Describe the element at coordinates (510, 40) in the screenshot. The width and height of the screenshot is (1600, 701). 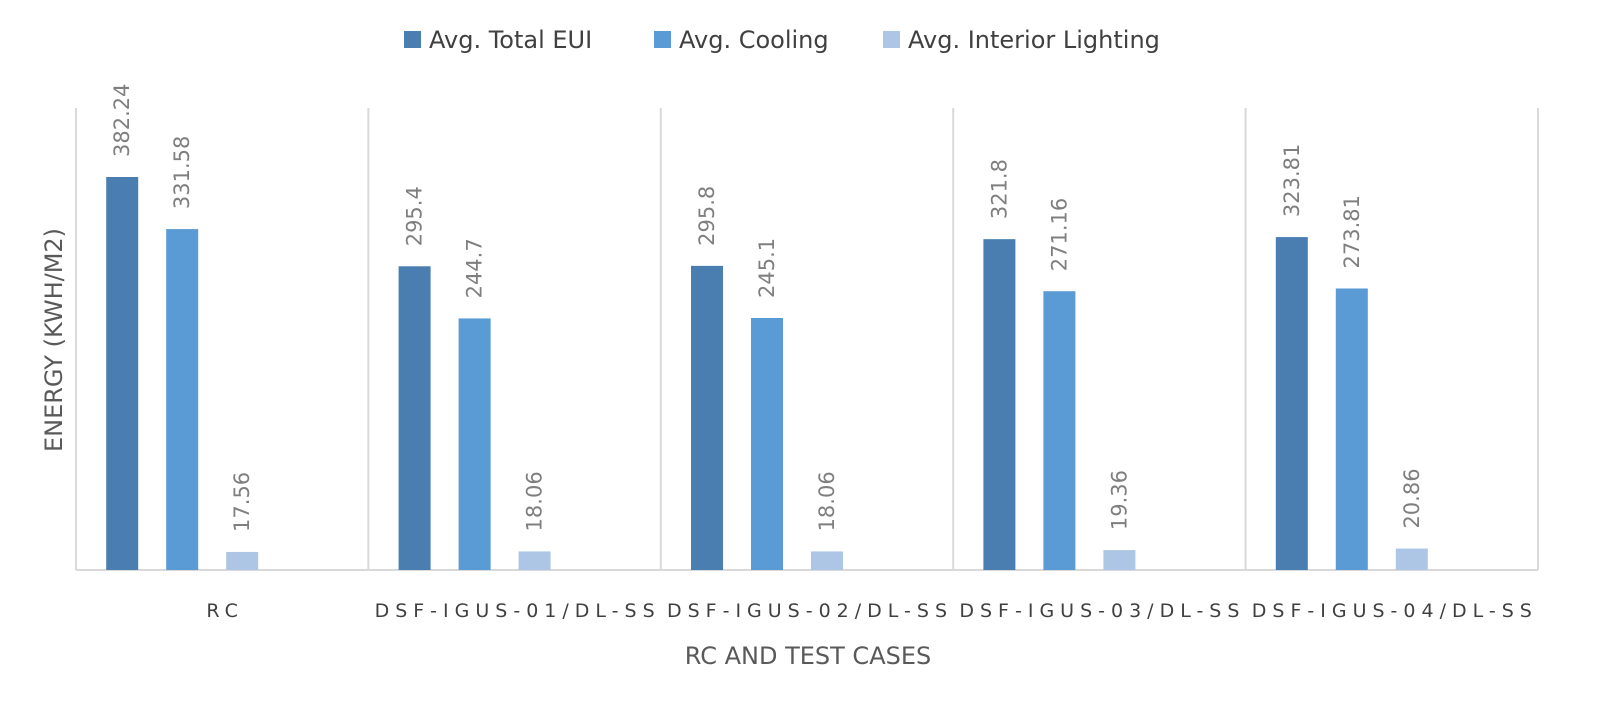
I see `legend-entry: Avg. Total EUI` at that location.